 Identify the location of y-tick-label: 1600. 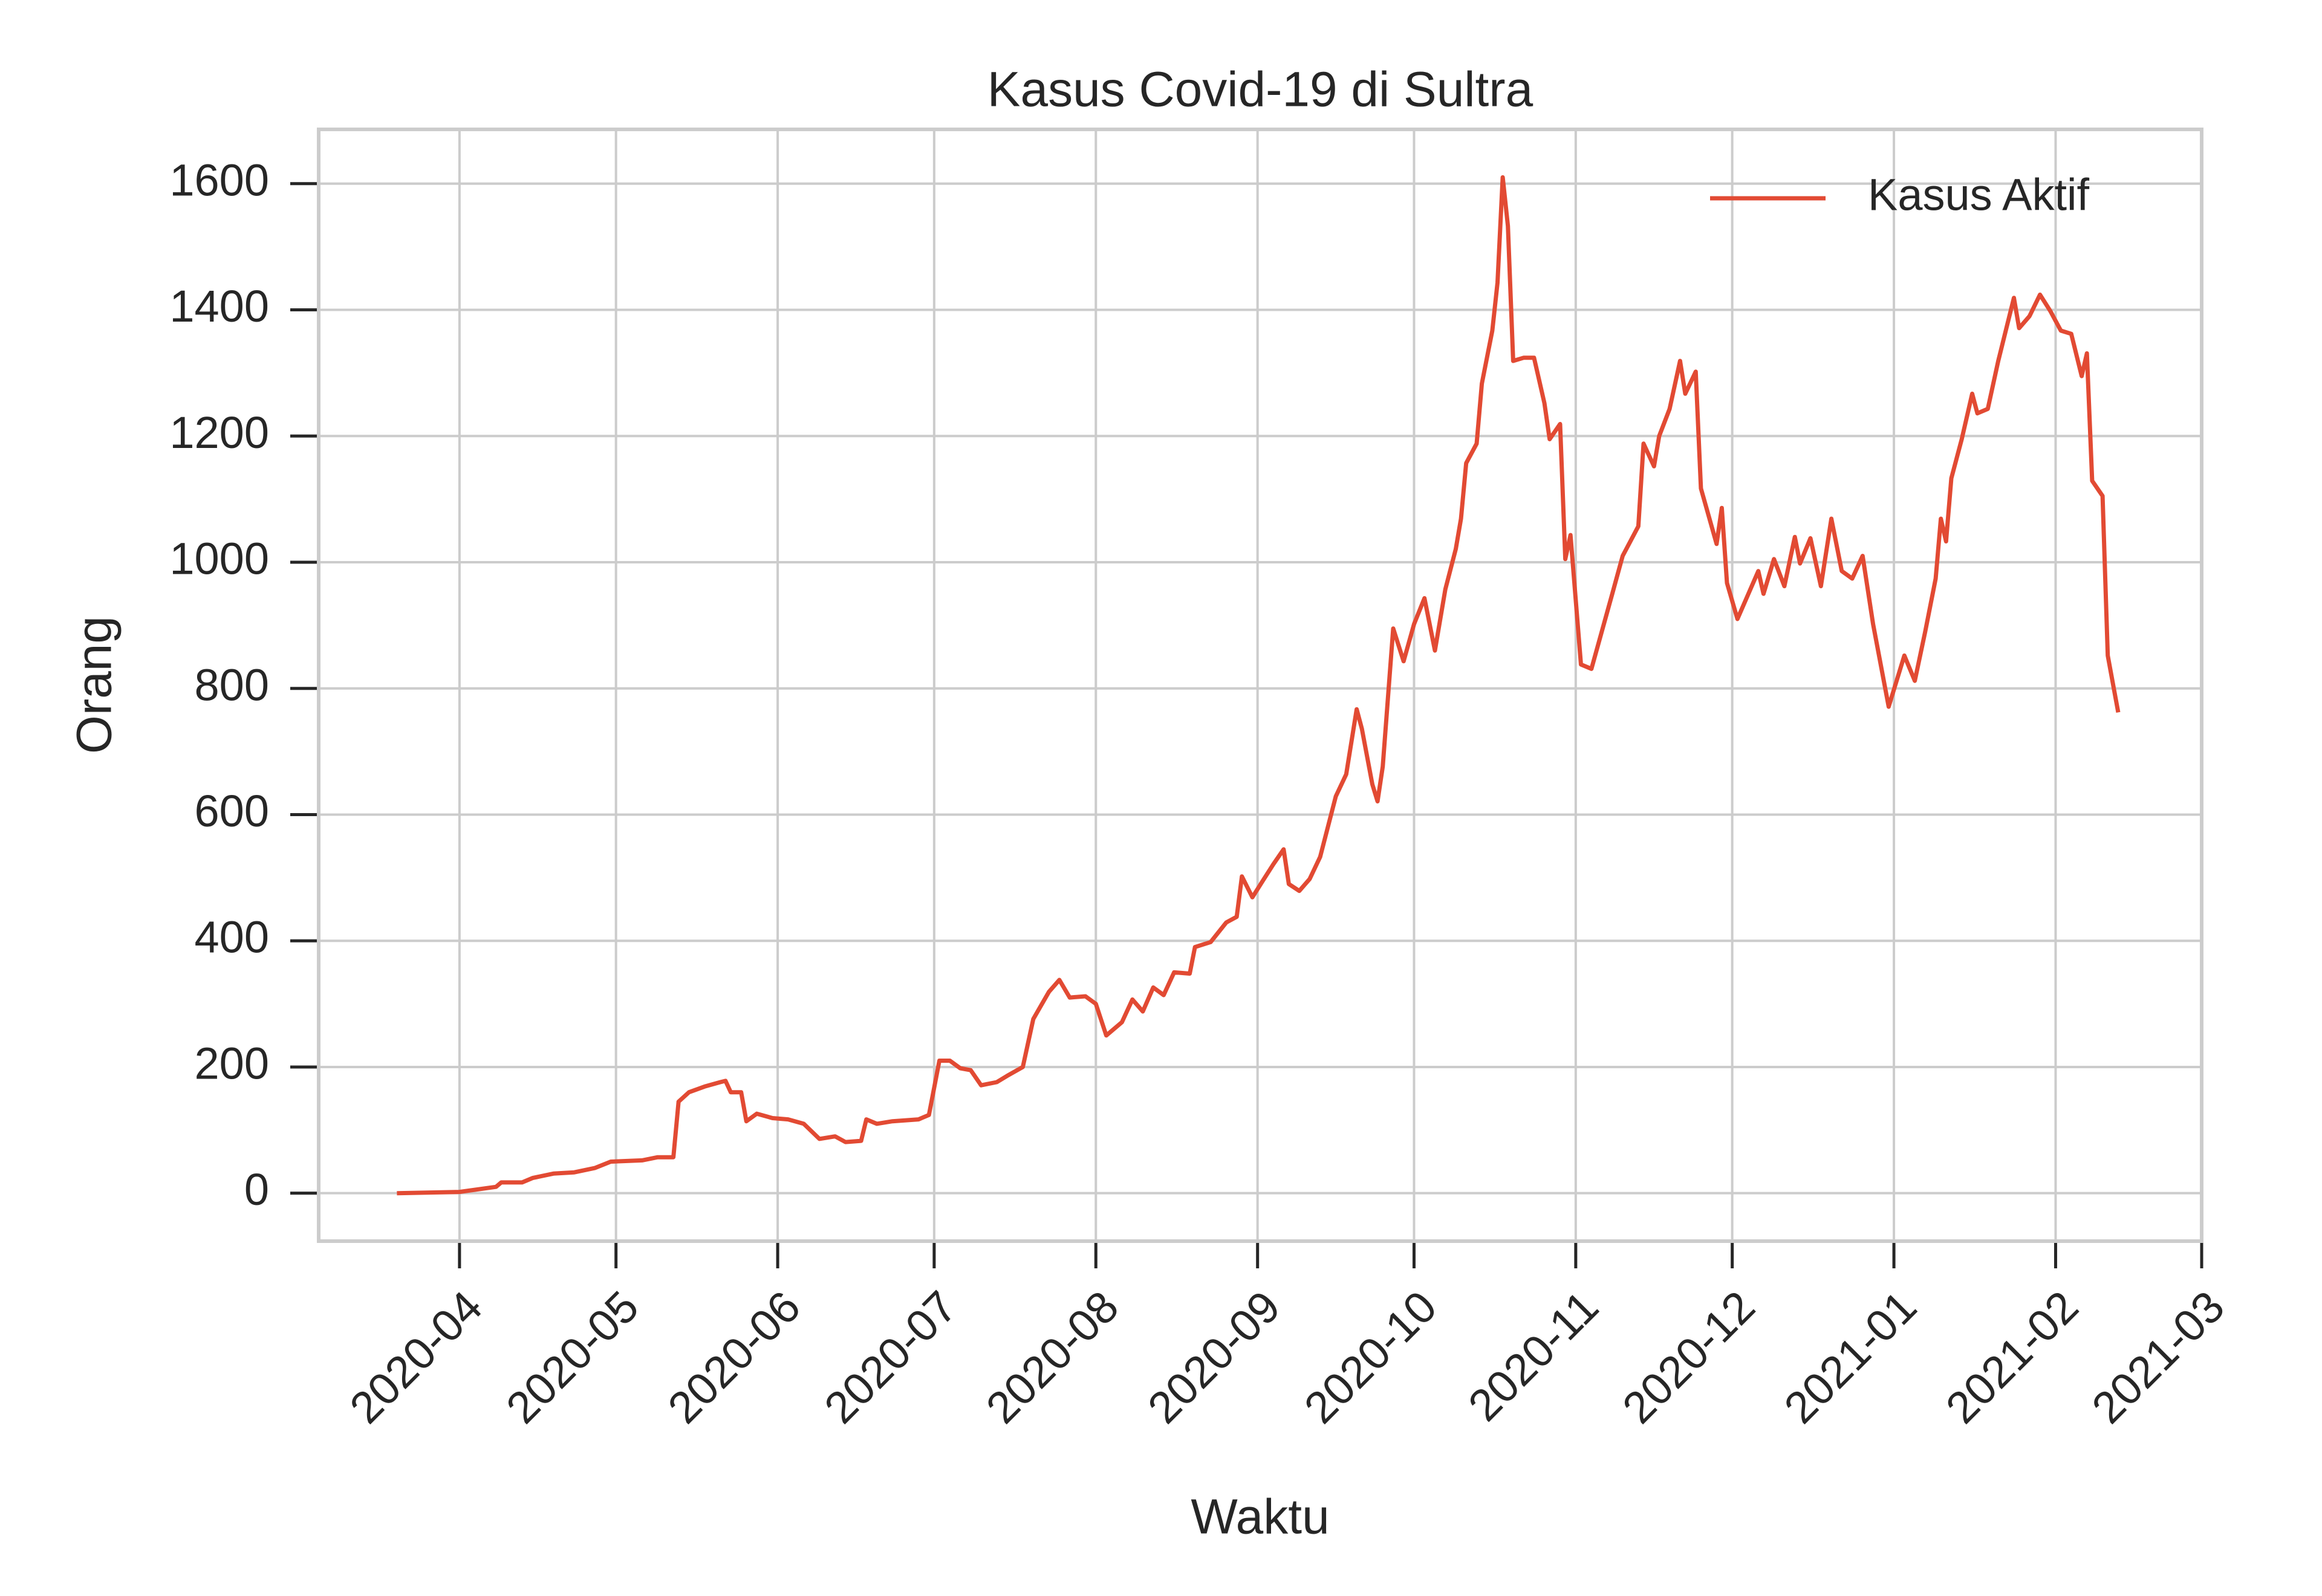
(219, 180).